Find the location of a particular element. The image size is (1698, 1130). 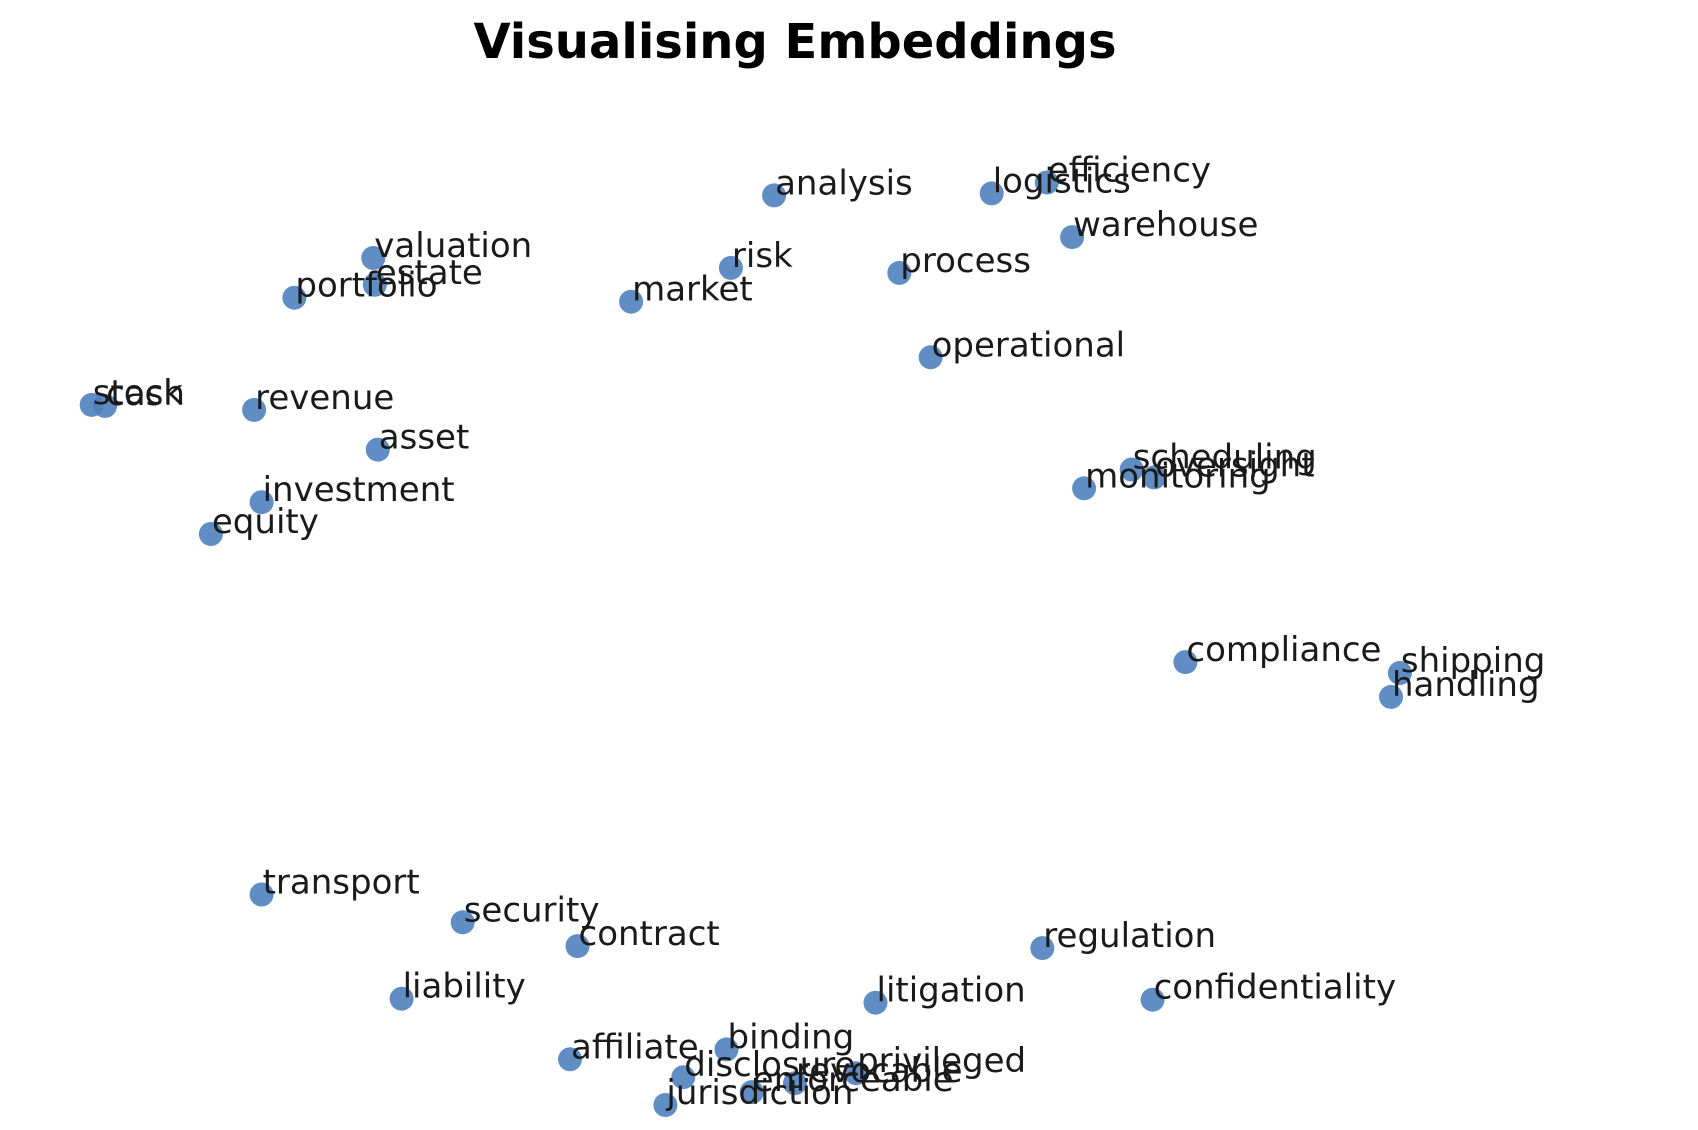

point-label: efficiency is located at coordinates (1129, 171).